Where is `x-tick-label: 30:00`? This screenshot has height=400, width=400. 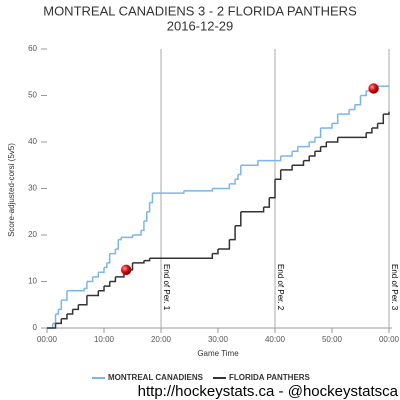 x-tick-label: 30:00 is located at coordinates (218, 339).